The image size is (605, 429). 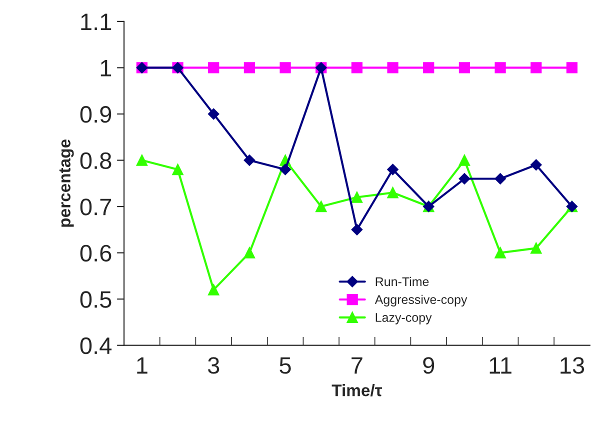 I want to click on y-tick-label: 0.5, so click(x=96, y=299).